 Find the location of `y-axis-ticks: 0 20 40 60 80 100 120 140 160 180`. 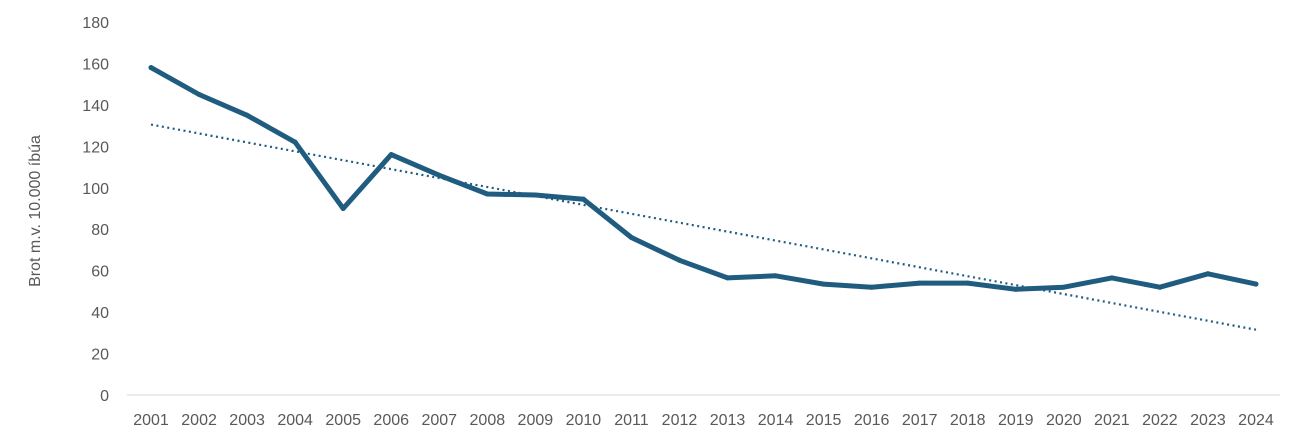

y-axis-ticks: 0 20 40 60 80 100 120 140 160 180 is located at coordinates (95, 210).